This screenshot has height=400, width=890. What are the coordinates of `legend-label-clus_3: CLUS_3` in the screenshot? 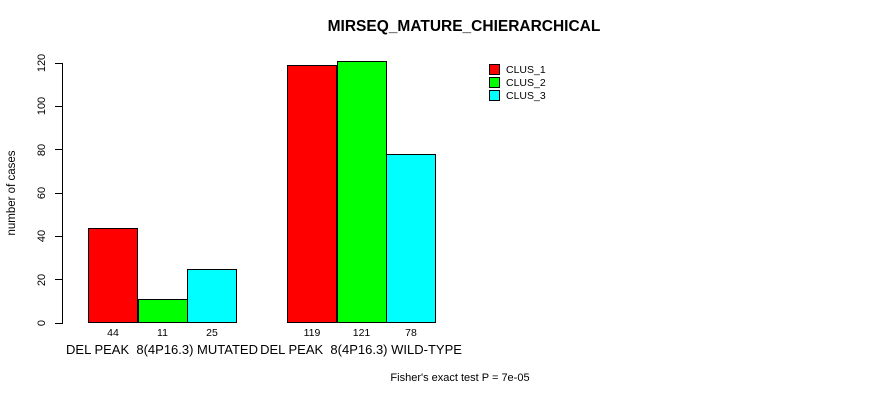 It's located at (526, 95).